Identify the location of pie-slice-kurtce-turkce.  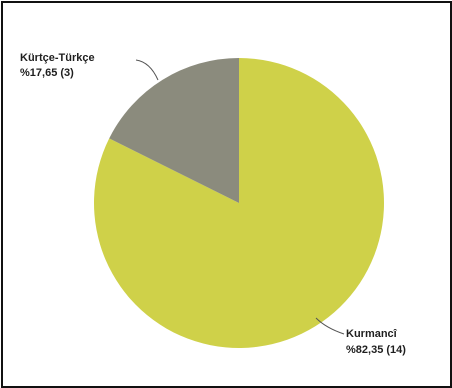
(174, 130).